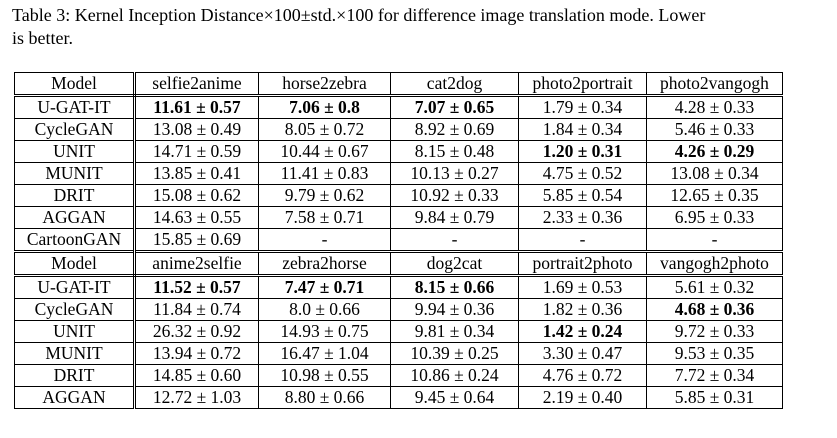 Image resolution: width=837 pixels, height=438 pixels. What do you see at coordinates (714, 129) in the screenshot?
I see `score-cell: 5.46 ± 0.33` at bounding box center [714, 129].